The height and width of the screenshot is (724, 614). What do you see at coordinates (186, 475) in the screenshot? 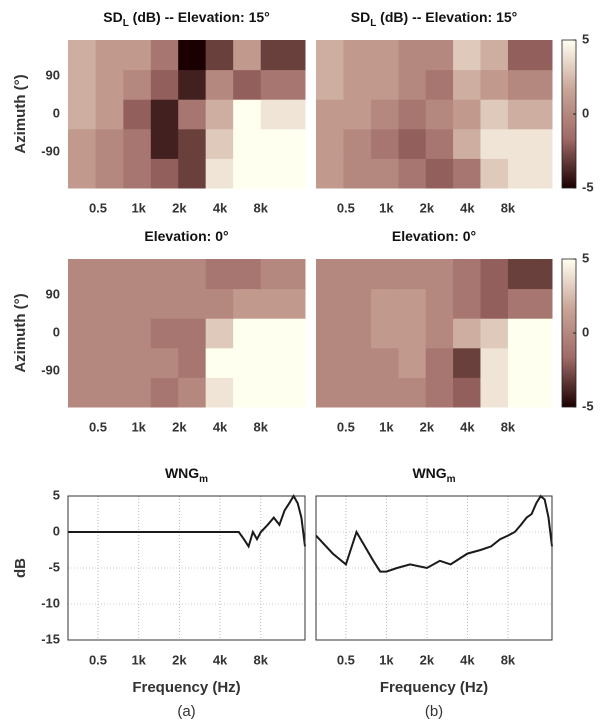
I see `panel-title: WNGm` at bounding box center [186, 475].